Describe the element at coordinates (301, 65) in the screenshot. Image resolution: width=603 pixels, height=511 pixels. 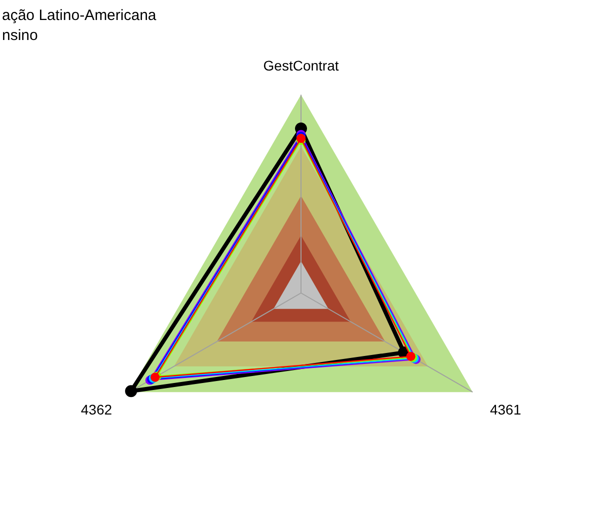
I see `spoke-label: GestContrat` at that location.